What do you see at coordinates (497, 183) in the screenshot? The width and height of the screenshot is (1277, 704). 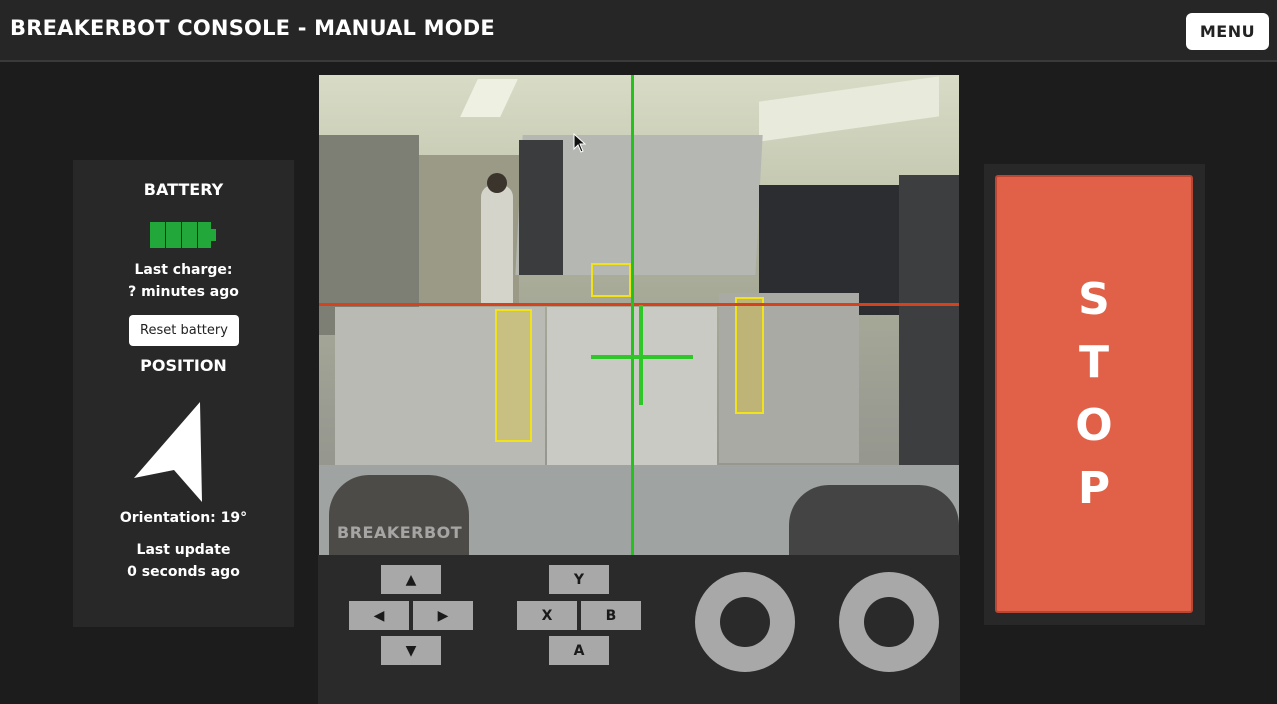 I see `person-head` at bounding box center [497, 183].